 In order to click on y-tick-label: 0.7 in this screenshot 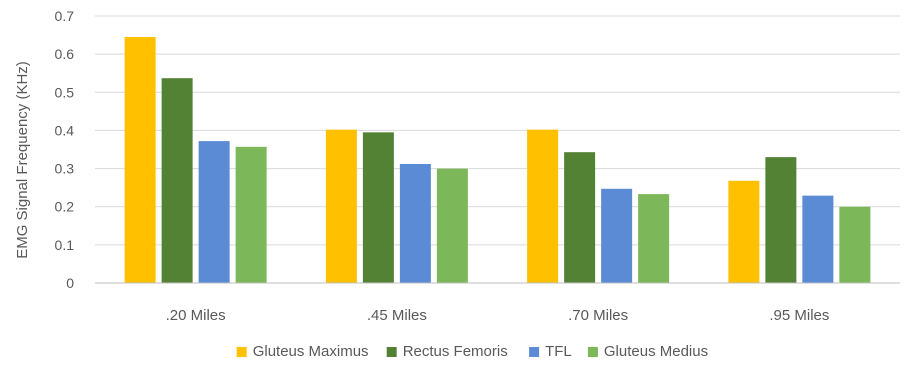, I will do `click(65, 16)`.